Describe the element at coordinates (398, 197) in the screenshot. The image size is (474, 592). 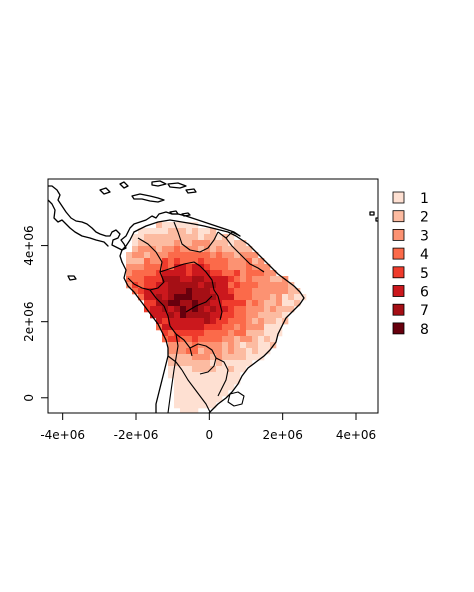
I see `legend-swatch` at that location.